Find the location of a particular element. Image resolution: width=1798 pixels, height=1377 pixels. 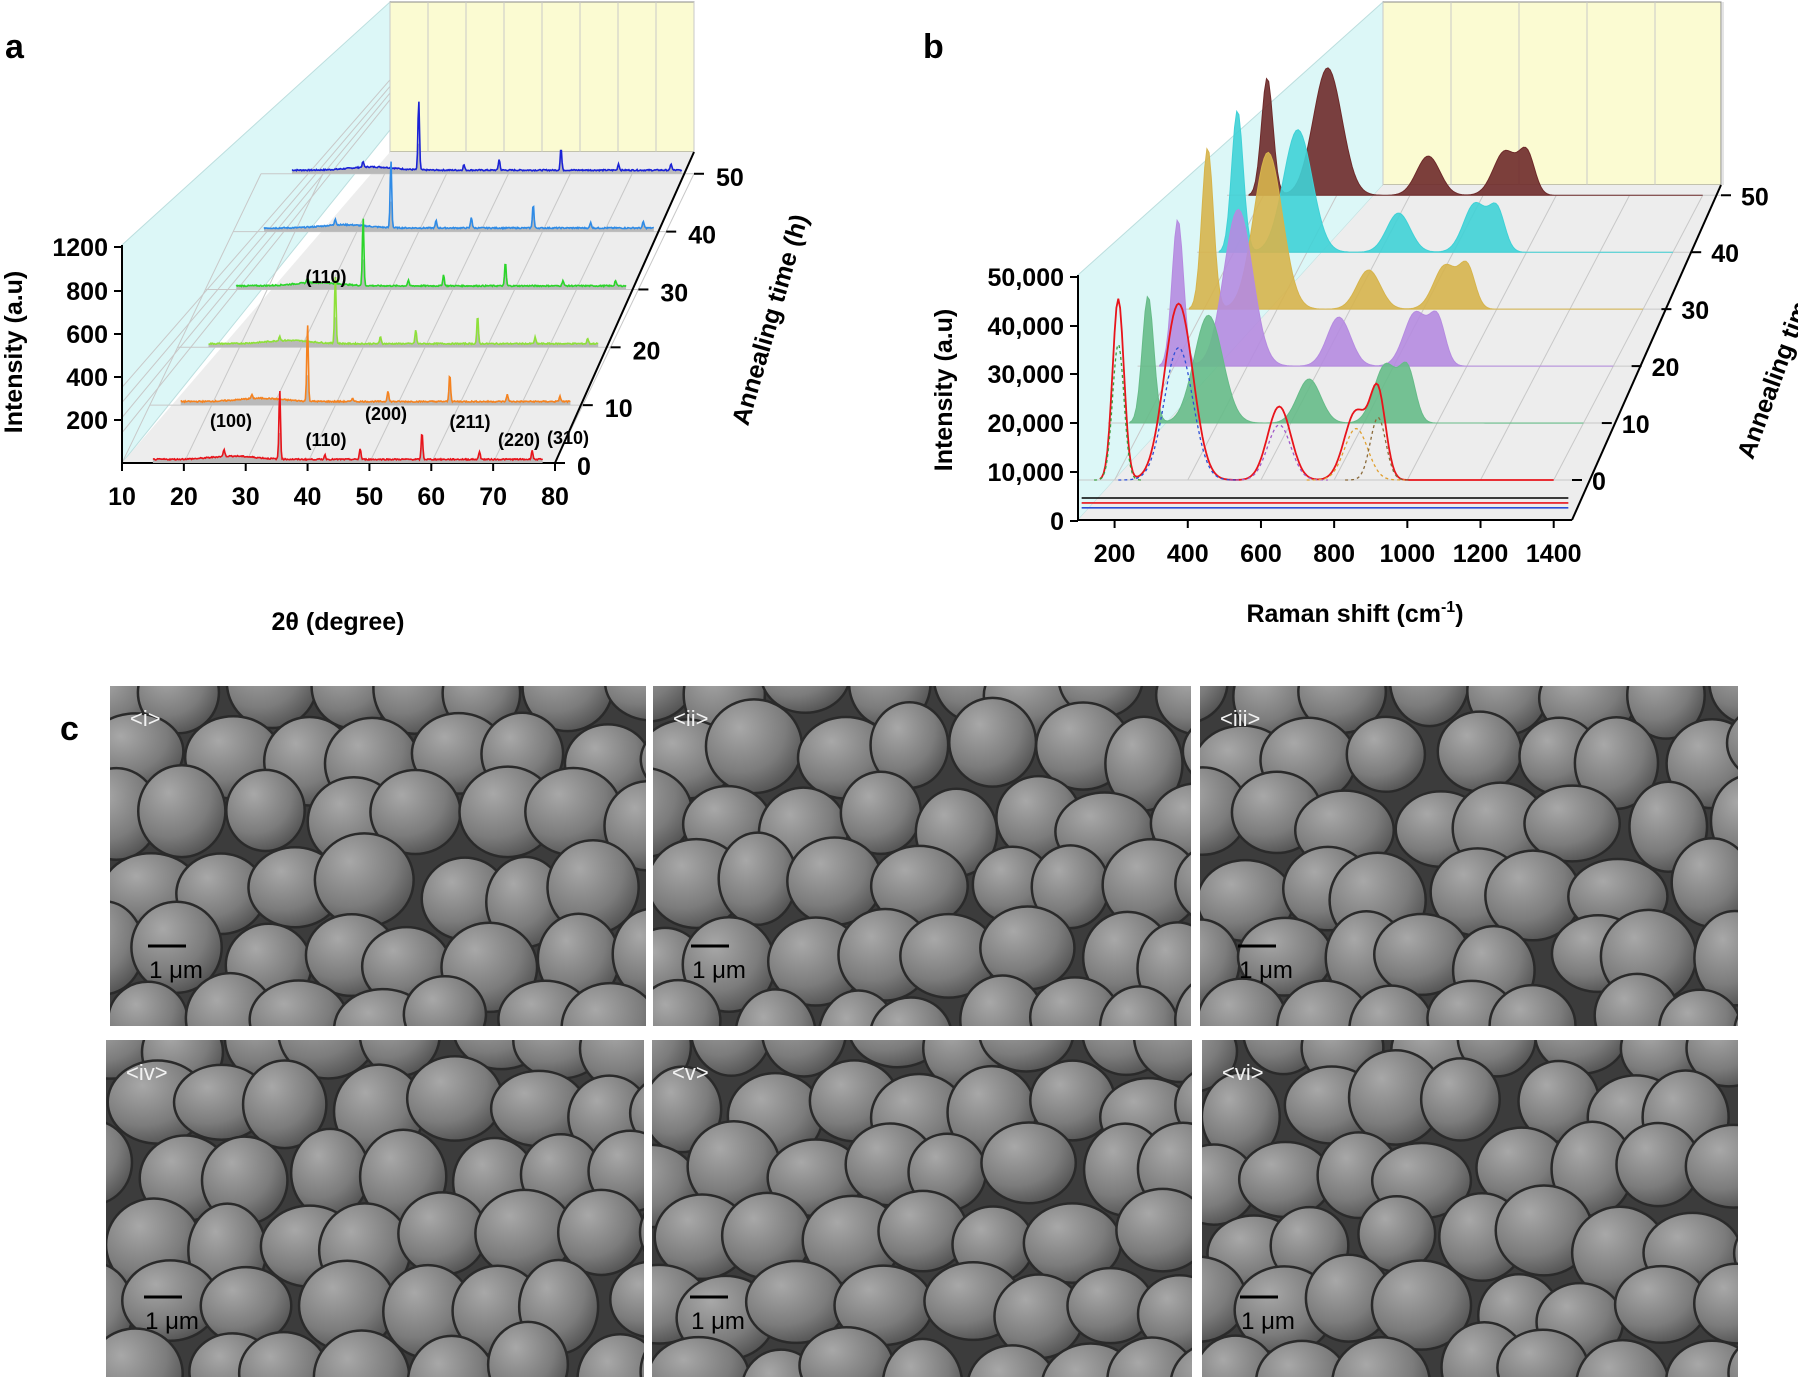

a-ylabel: Intensity (a.u) is located at coordinates (14, 352).